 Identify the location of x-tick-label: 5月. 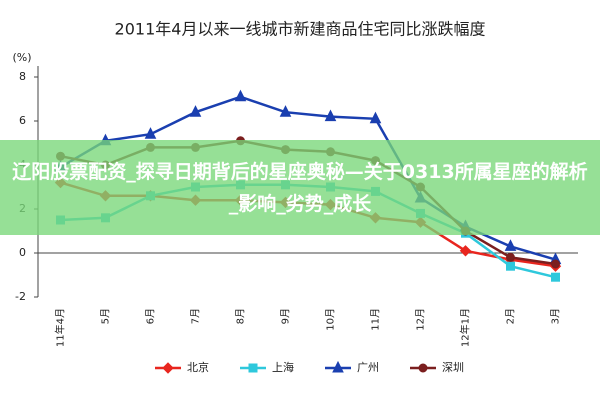
(106, 316).